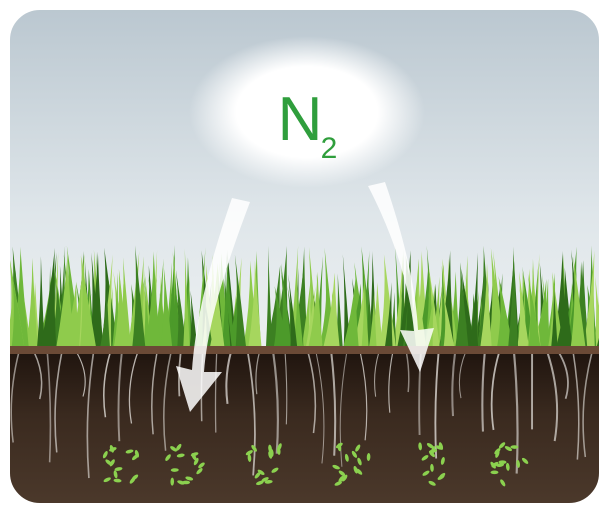 The image size is (609, 513). What do you see at coordinates (401, 277) in the screenshot?
I see `arrow-right` at bounding box center [401, 277].